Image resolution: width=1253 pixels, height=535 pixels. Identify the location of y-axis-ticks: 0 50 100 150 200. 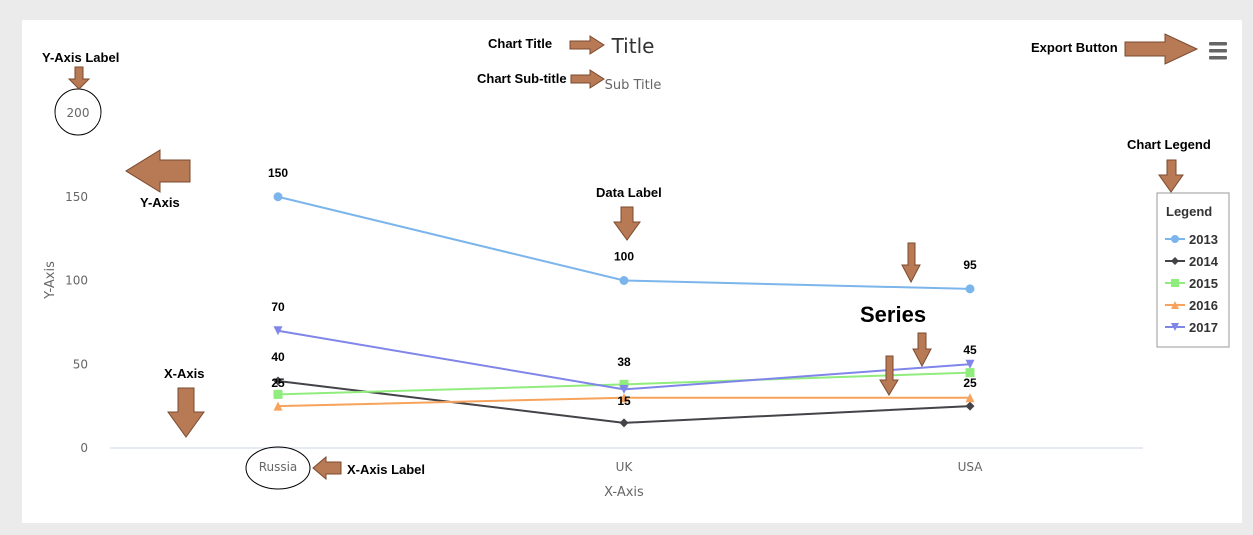
(77, 280).